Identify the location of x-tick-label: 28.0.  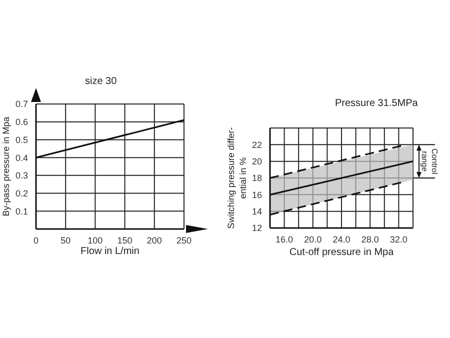
(370, 239).